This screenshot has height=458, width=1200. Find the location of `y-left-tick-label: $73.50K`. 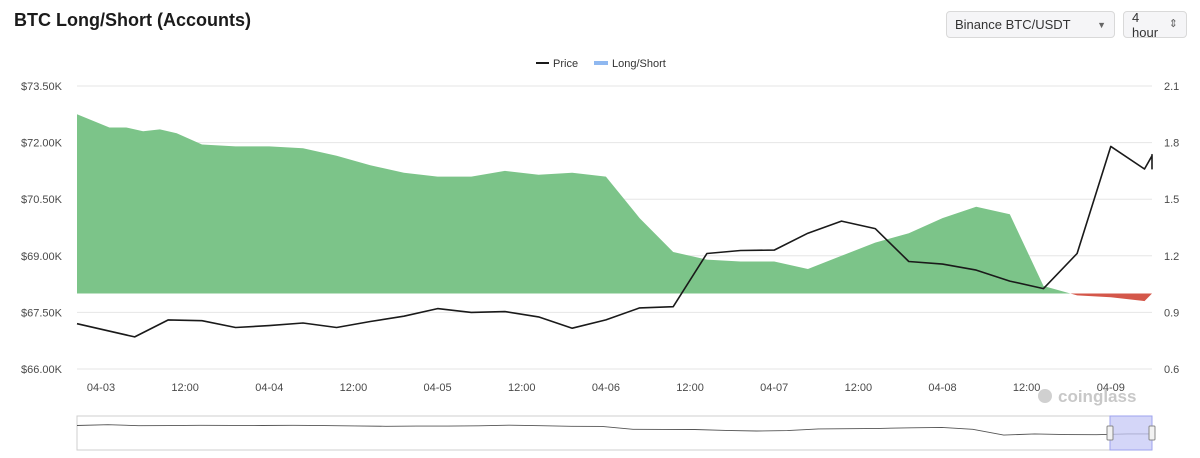

y-left-tick-label: $73.50K is located at coordinates (42, 87).